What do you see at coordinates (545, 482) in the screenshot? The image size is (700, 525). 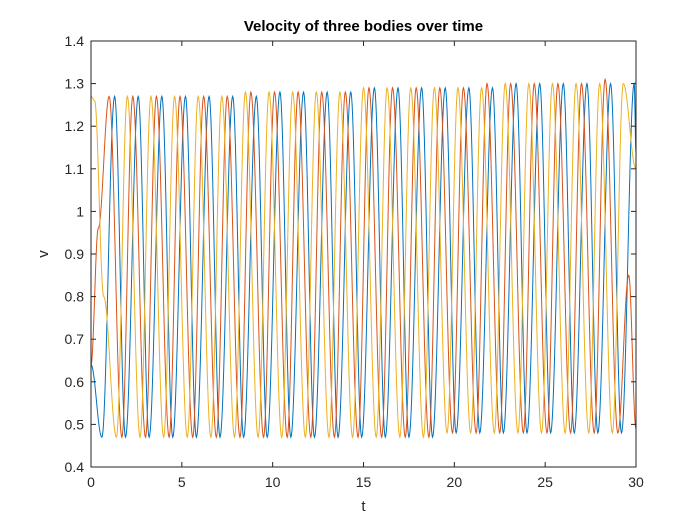 I see `x-tick-label: 25` at bounding box center [545, 482].